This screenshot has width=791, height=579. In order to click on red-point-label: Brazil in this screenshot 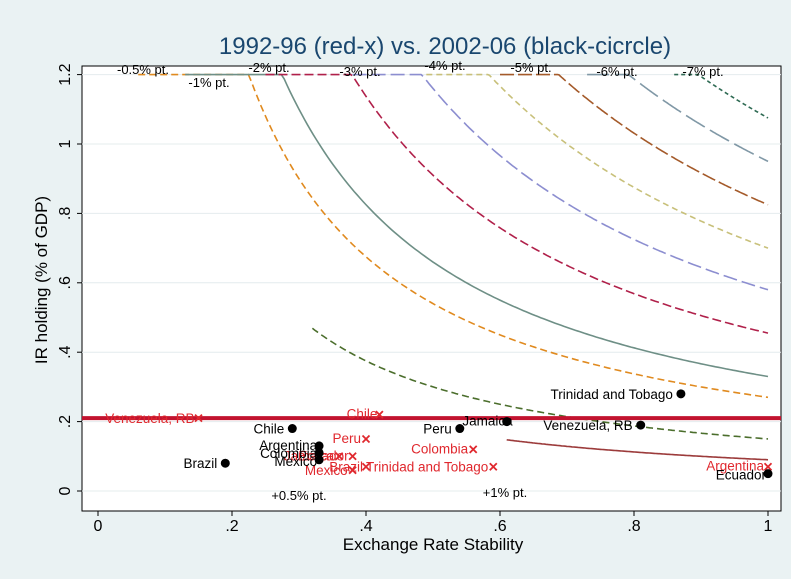, I will do `click(346, 467)`.